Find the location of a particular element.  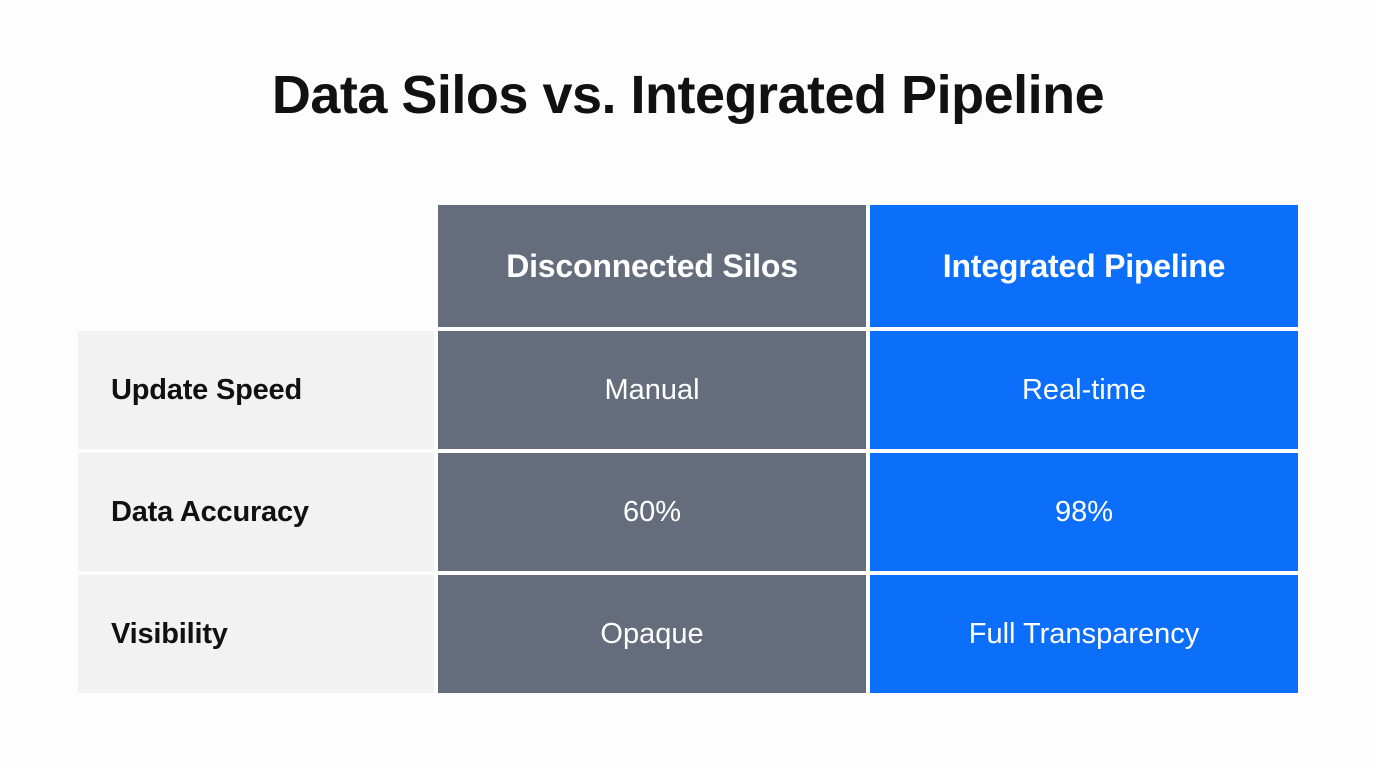

table-row: Data Accuracy 60% 98% is located at coordinates (688, 512).